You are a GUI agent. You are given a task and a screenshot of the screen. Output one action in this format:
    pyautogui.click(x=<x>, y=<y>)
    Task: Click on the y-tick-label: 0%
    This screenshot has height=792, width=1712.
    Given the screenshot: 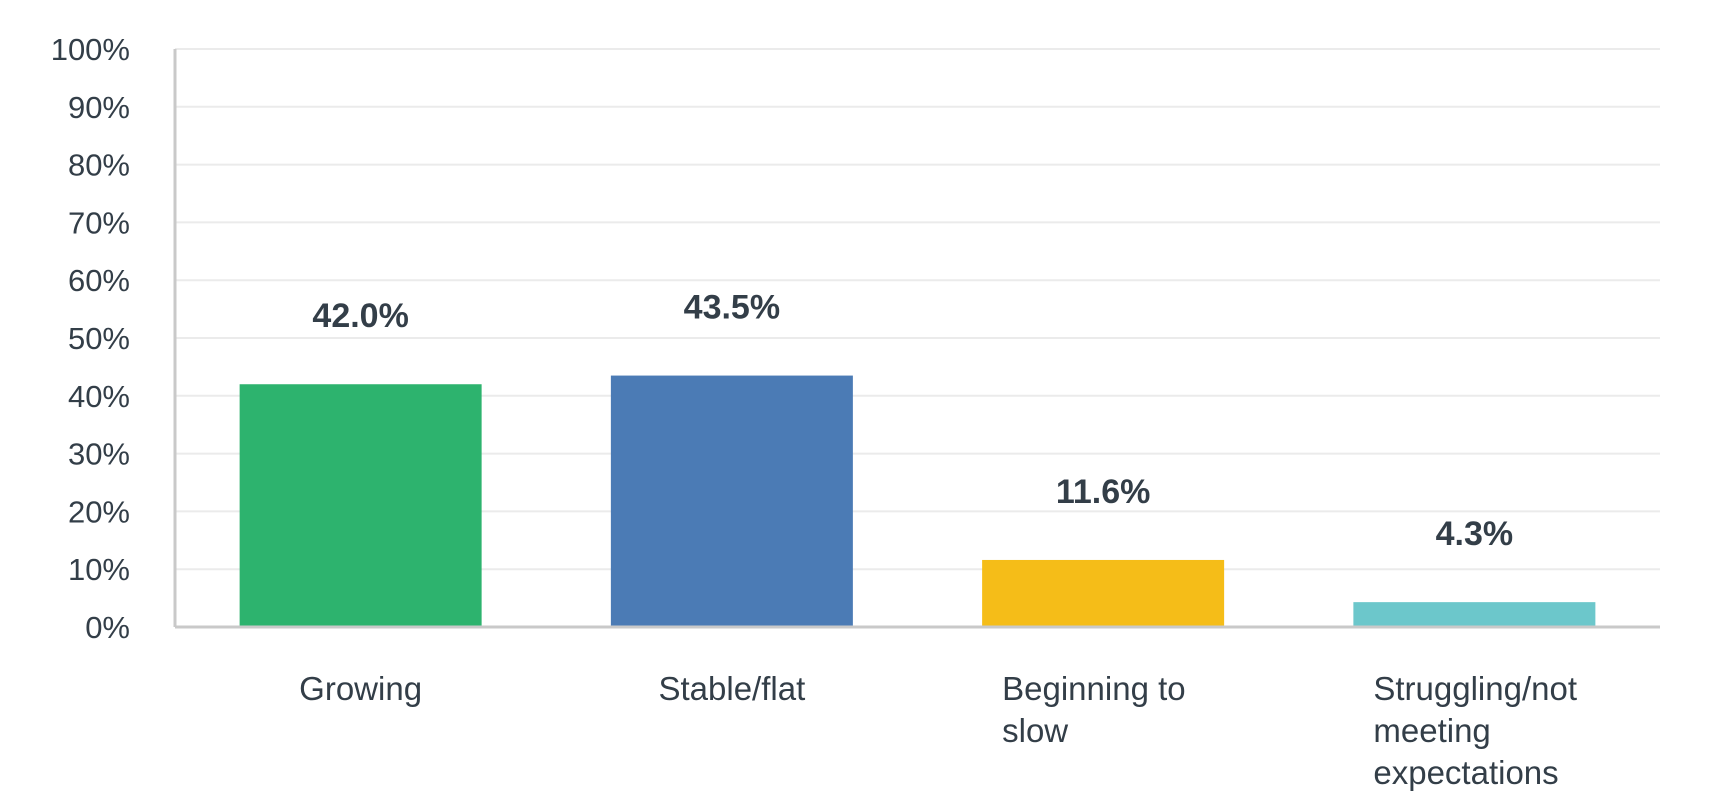 What is the action you would take?
    pyautogui.click(x=107, y=627)
    